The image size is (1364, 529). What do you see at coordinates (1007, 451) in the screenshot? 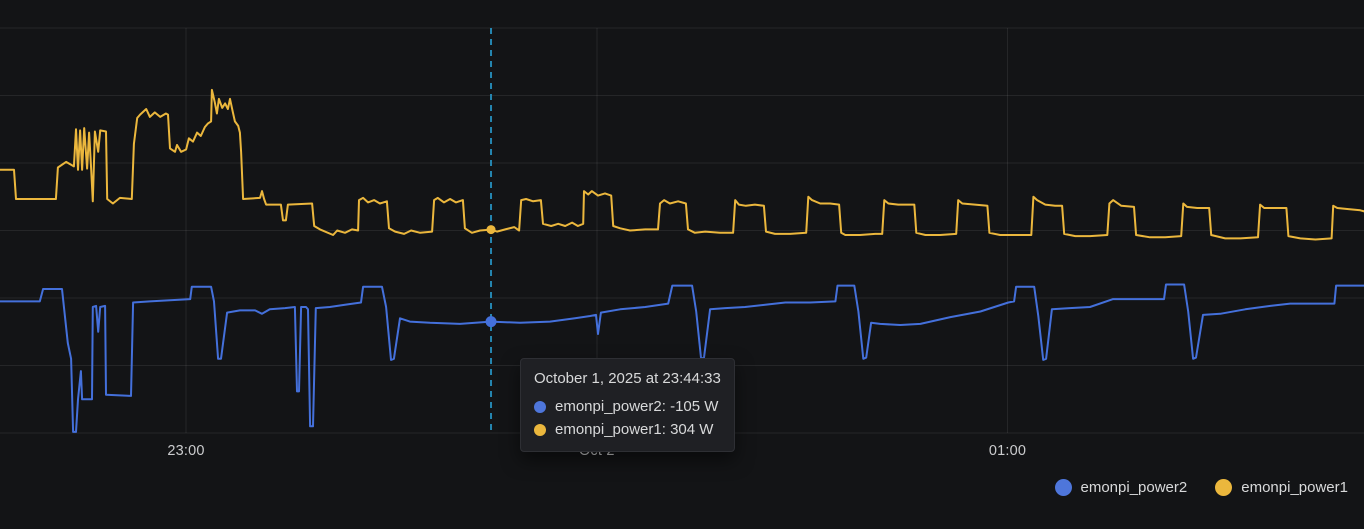
I see `x-tick-label: 01:00` at bounding box center [1007, 451].